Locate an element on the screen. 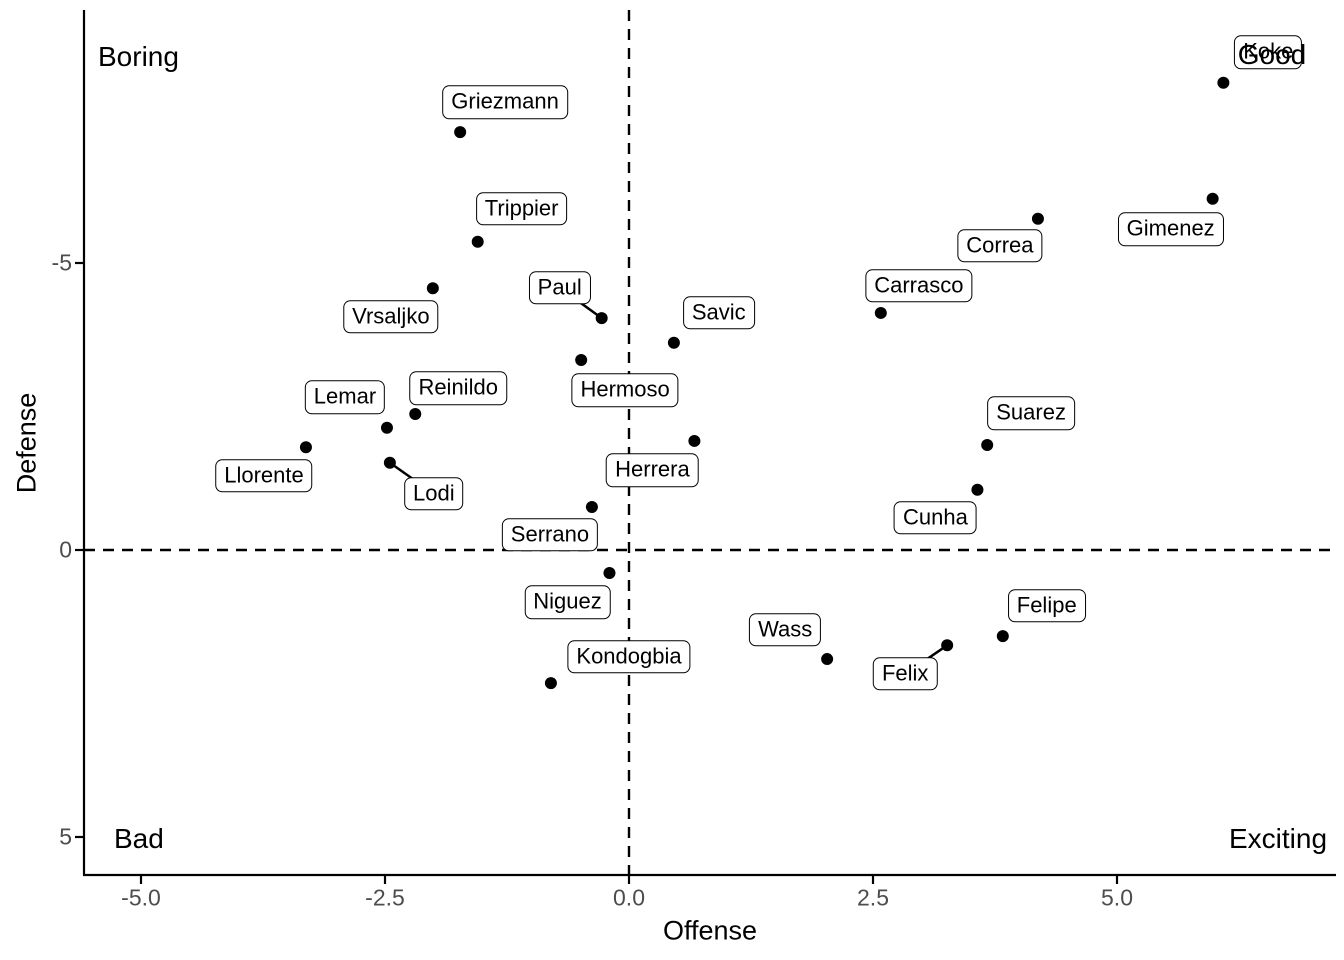 This screenshot has width=1344, height=960. point-label: Lodi is located at coordinates (434, 494).